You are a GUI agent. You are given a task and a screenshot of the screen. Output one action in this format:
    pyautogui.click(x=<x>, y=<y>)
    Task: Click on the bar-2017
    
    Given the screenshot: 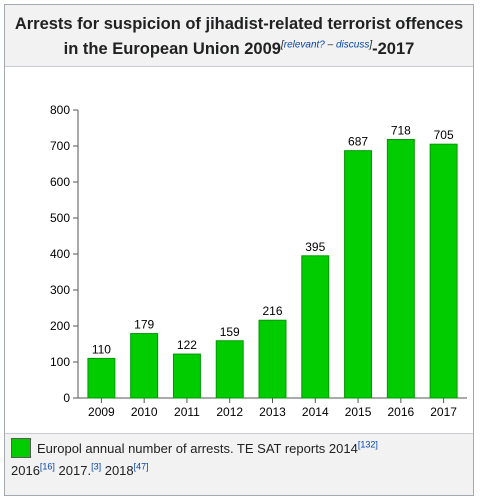 What is the action you would take?
    pyautogui.click(x=443, y=271)
    